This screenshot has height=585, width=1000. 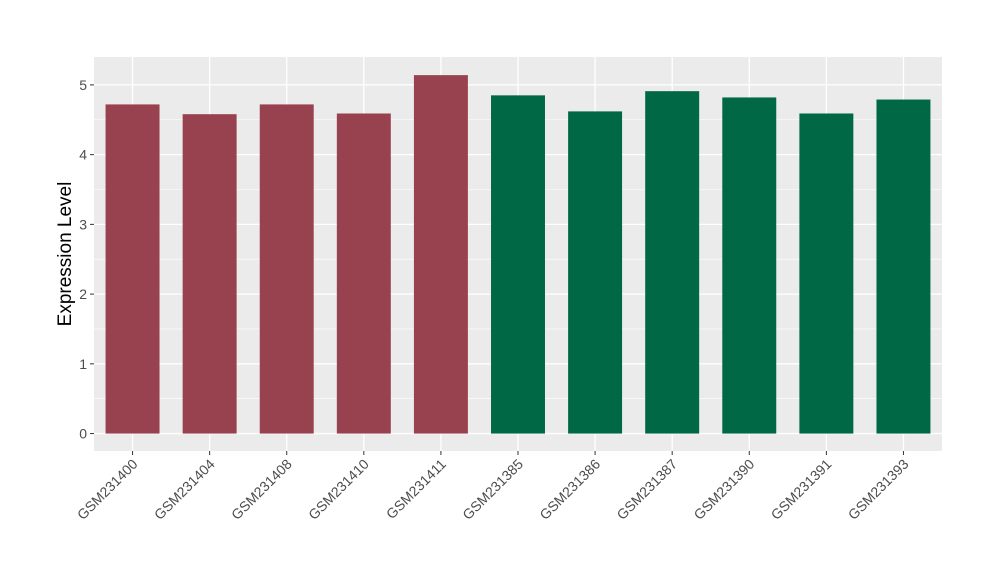 What do you see at coordinates (416, 489) in the screenshot?
I see `x-tick-label: GSM231411` at bounding box center [416, 489].